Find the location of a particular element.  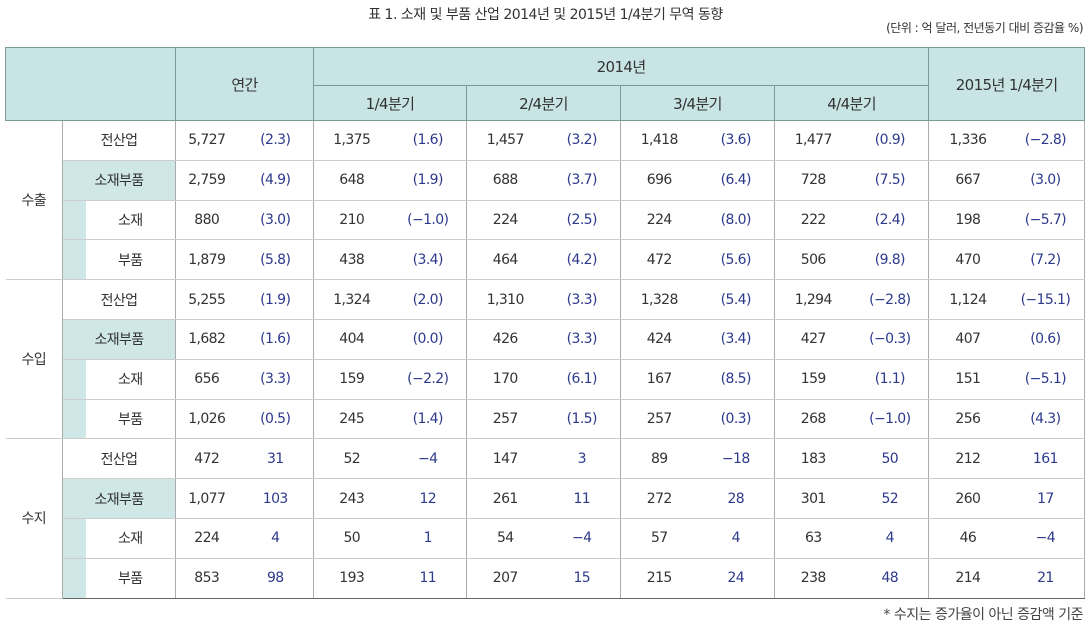

header-cell: 3/4분기 is located at coordinates (698, 103).